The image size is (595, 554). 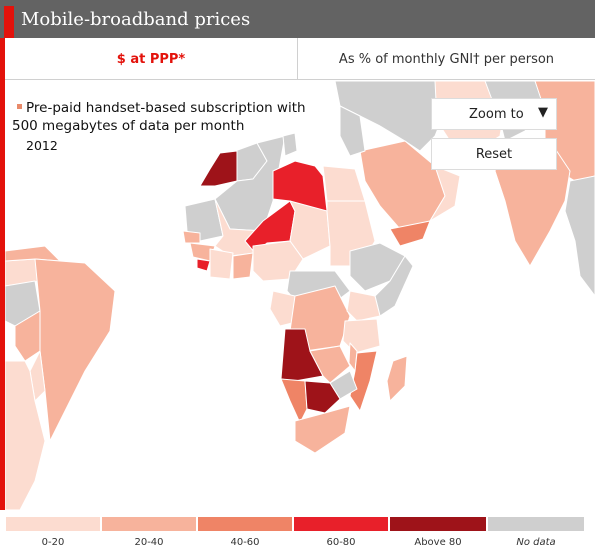 I want to click on title-accent-mark, so click(x=9, y=22).